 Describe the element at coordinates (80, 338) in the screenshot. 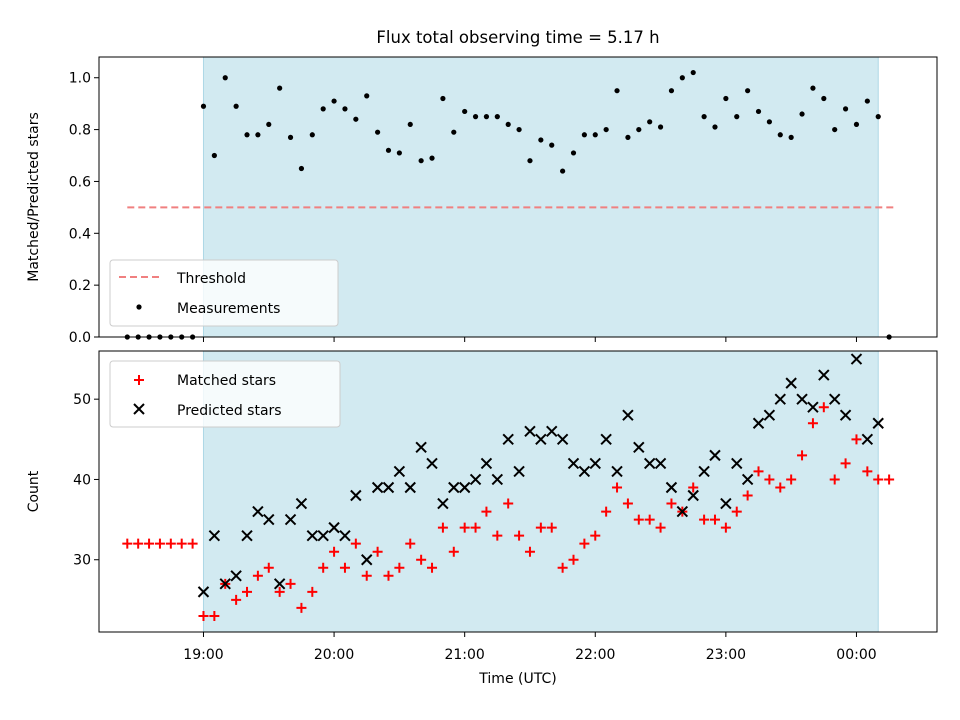

I see `y-tick-label: 0.0` at that location.